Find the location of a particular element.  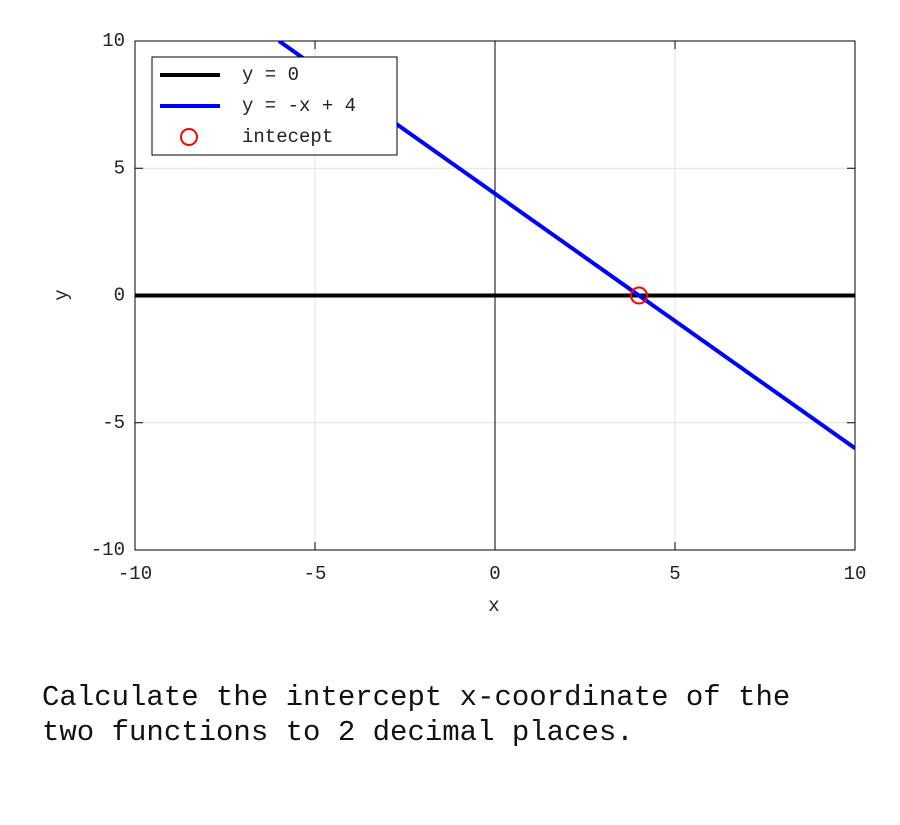

legend-label: y = 0 is located at coordinates (270, 75).